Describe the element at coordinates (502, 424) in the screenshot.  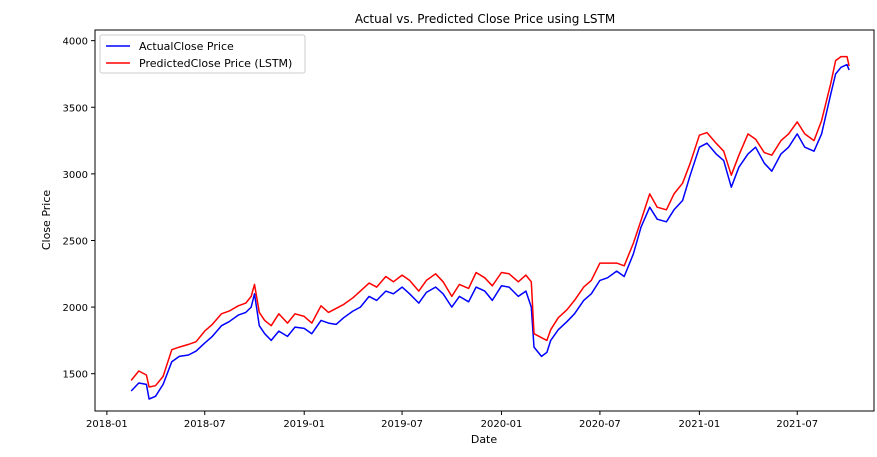
I see `x-tick-label: 2020-01` at that location.